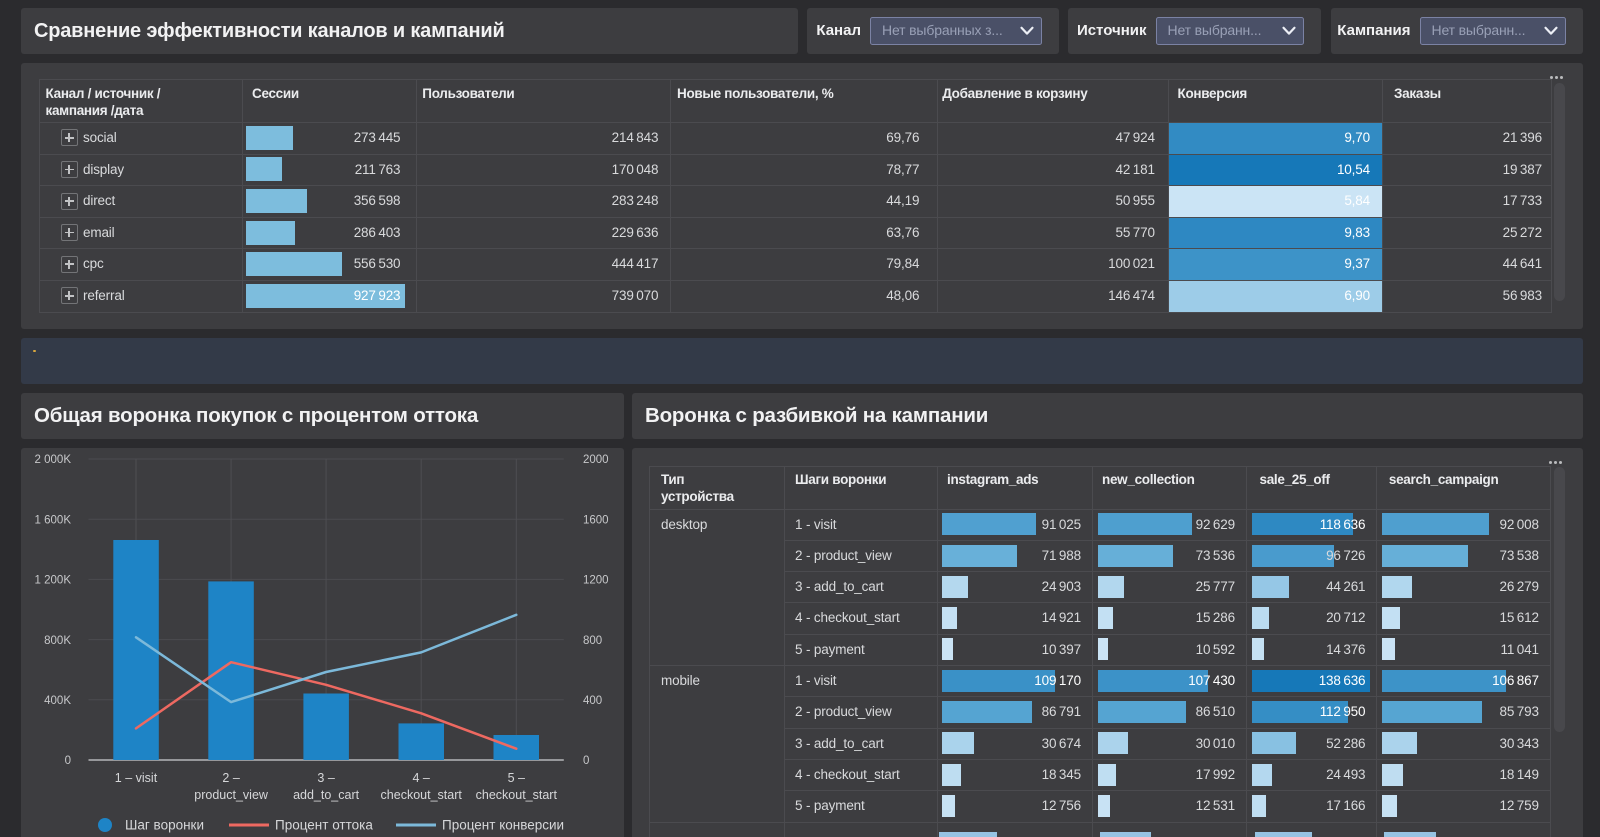 The height and width of the screenshot is (837, 1600). Describe the element at coordinates (53, 581) in the screenshot. I see `svg-text: 1 200K` at that location.